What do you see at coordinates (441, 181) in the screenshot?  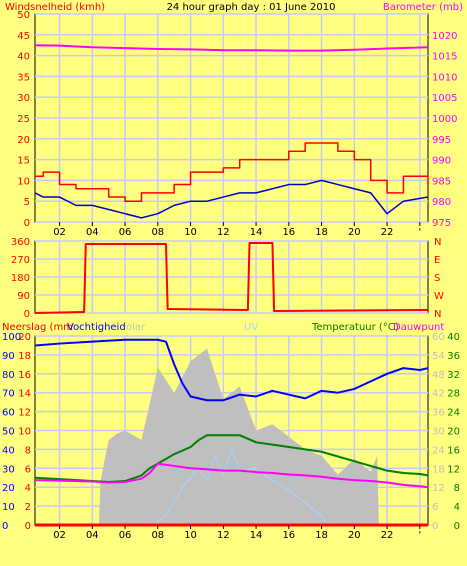 I see `barometer-tick-label: 985` at bounding box center [441, 181].